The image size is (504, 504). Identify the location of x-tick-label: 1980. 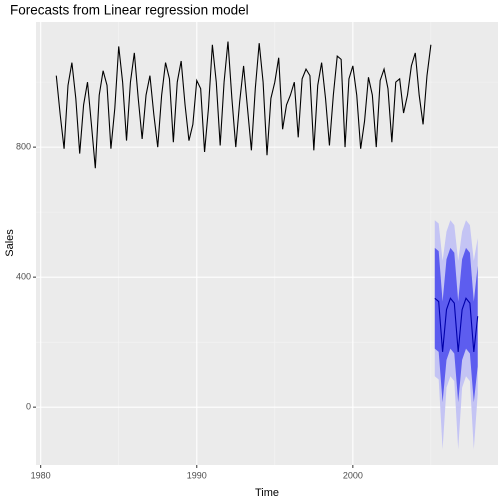
(41, 475).